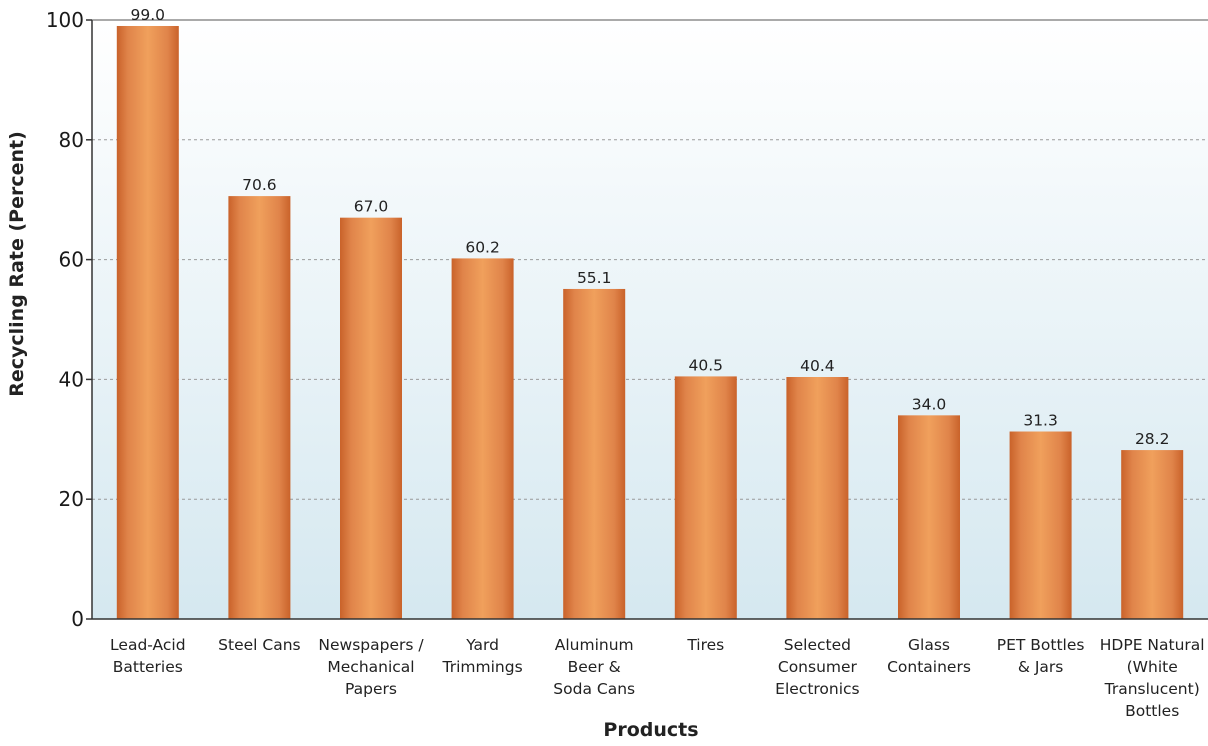 The height and width of the screenshot is (746, 1208). I want to click on category-label: HDPE Natural (White Translucent) Bottles, so click(1152, 678).